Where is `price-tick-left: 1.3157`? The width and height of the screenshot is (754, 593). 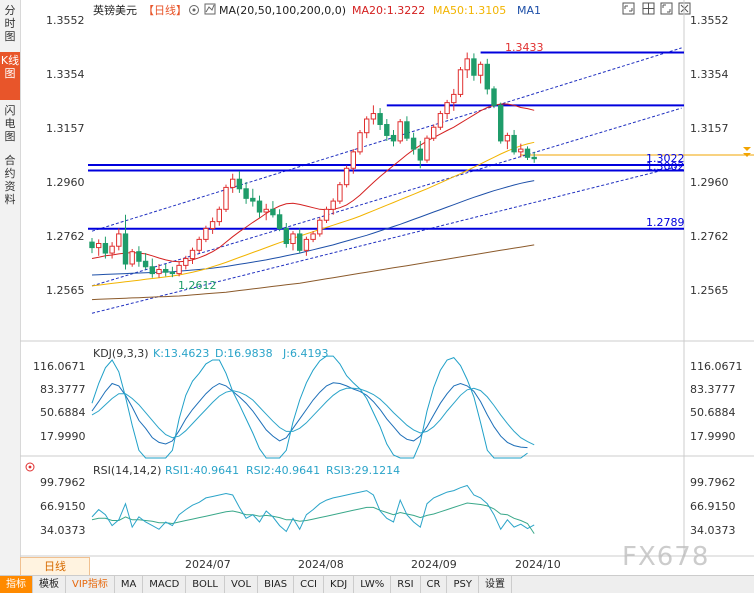
price-tick-left: 1.3157 is located at coordinates (65, 128).